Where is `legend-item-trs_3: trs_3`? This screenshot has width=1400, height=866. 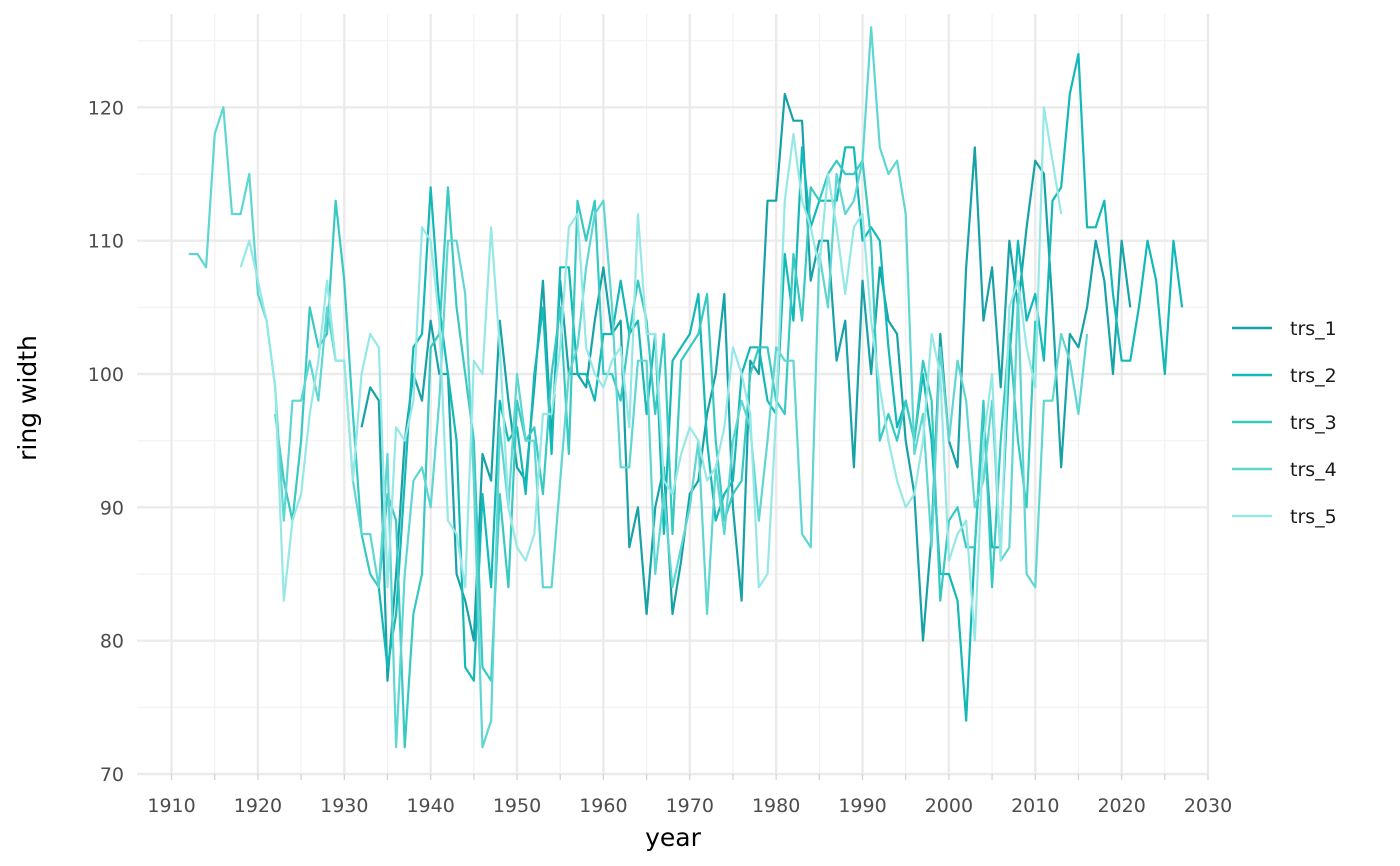
legend-item-trs_3: trs_3 is located at coordinates (1284, 423).